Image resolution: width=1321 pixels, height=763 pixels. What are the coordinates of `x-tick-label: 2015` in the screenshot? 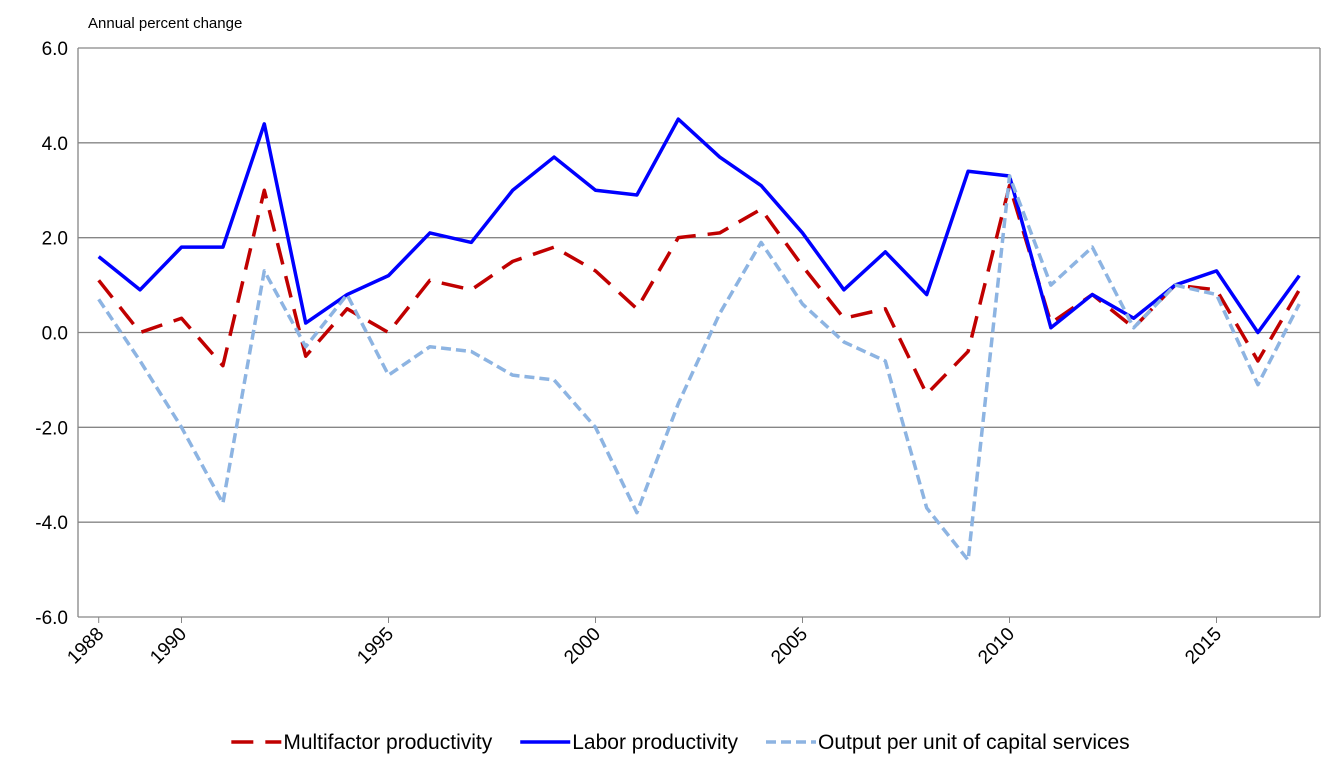 It's located at (1203, 646).